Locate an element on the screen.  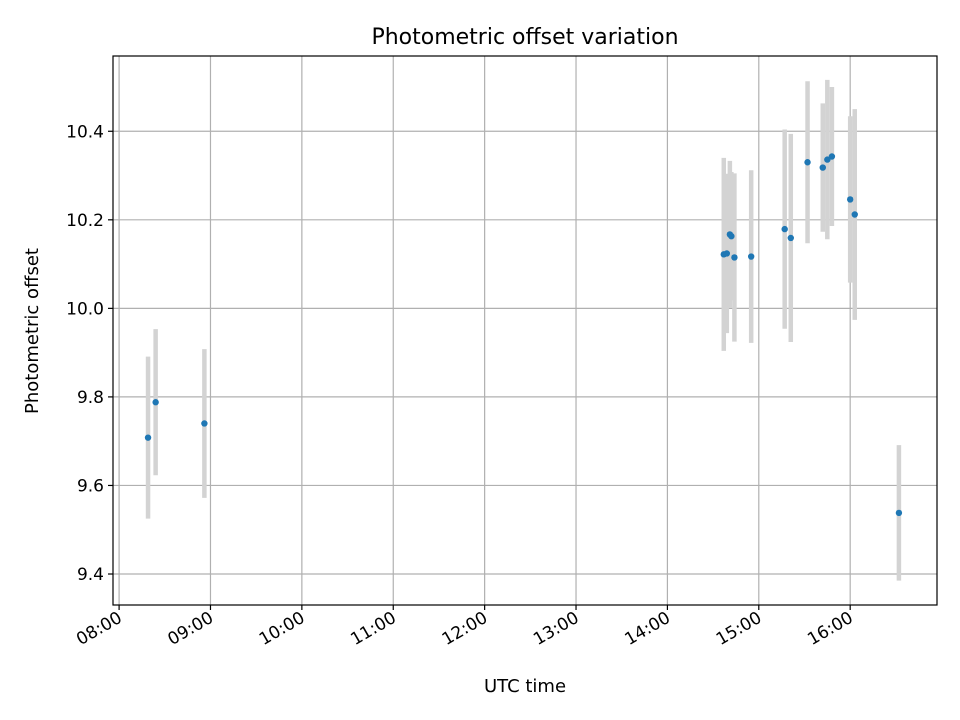
x-tick-label: 13:00 is located at coordinates (556, 629).